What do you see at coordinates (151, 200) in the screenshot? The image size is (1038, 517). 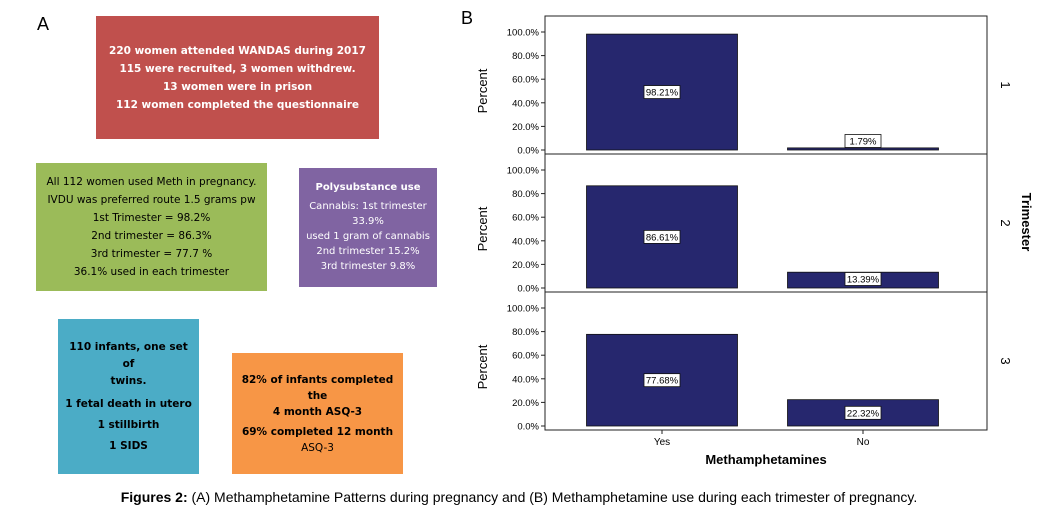 I see `meth-use-line: IVDU was preferred route 1.5 grams pw` at bounding box center [151, 200].